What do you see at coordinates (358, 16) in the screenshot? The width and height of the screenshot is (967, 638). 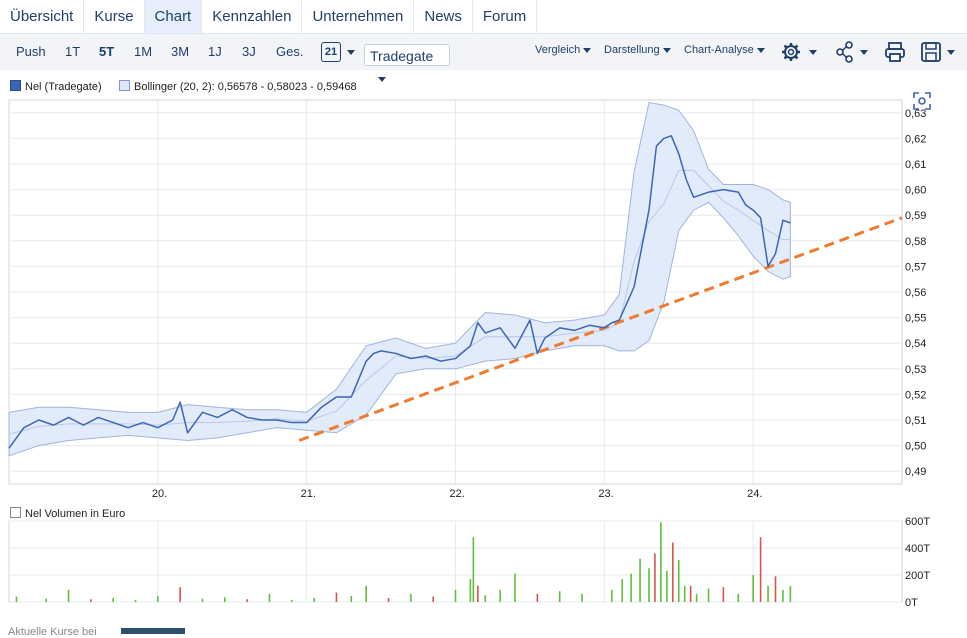 I see `tab-unternehmen: Unternehmen` at bounding box center [358, 16].